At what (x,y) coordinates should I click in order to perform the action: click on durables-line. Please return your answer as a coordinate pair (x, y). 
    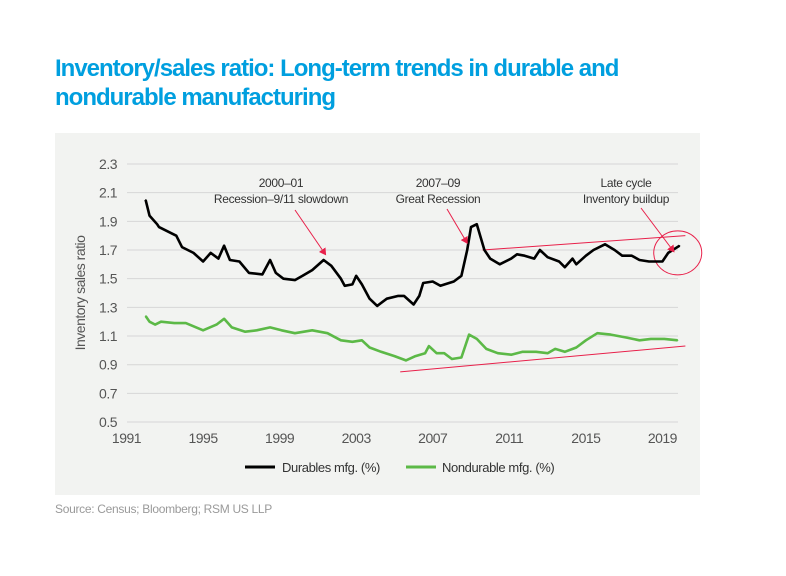
    Looking at the image, I should click on (412, 253).